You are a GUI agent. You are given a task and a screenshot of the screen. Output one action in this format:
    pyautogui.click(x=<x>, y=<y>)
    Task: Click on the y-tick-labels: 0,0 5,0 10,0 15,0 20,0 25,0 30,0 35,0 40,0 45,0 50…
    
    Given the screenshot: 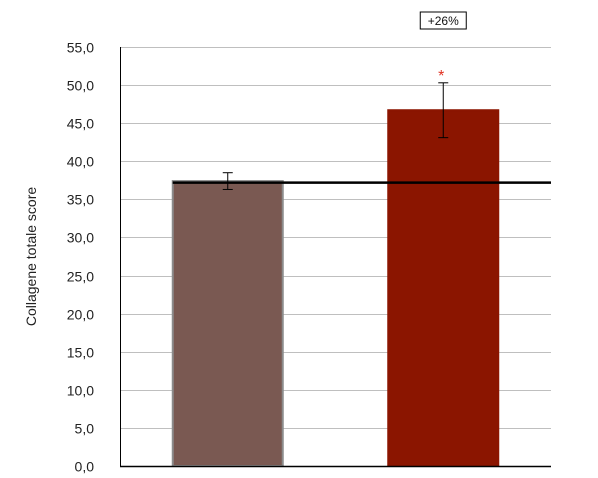 What is the action you would take?
    pyautogui.click(x=80, y=257)
    